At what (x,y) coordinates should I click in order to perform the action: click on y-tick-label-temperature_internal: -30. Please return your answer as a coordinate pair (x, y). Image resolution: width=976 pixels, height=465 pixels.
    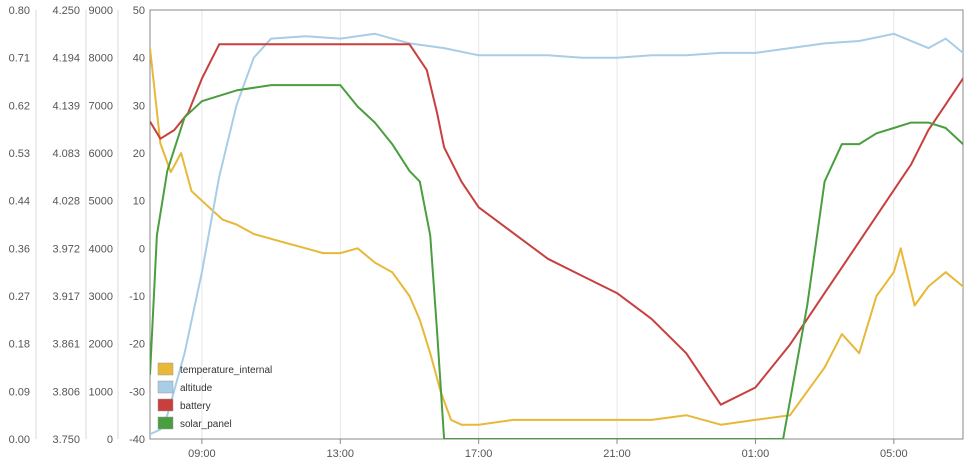
    Looking at the image, I should click on (137, 392).